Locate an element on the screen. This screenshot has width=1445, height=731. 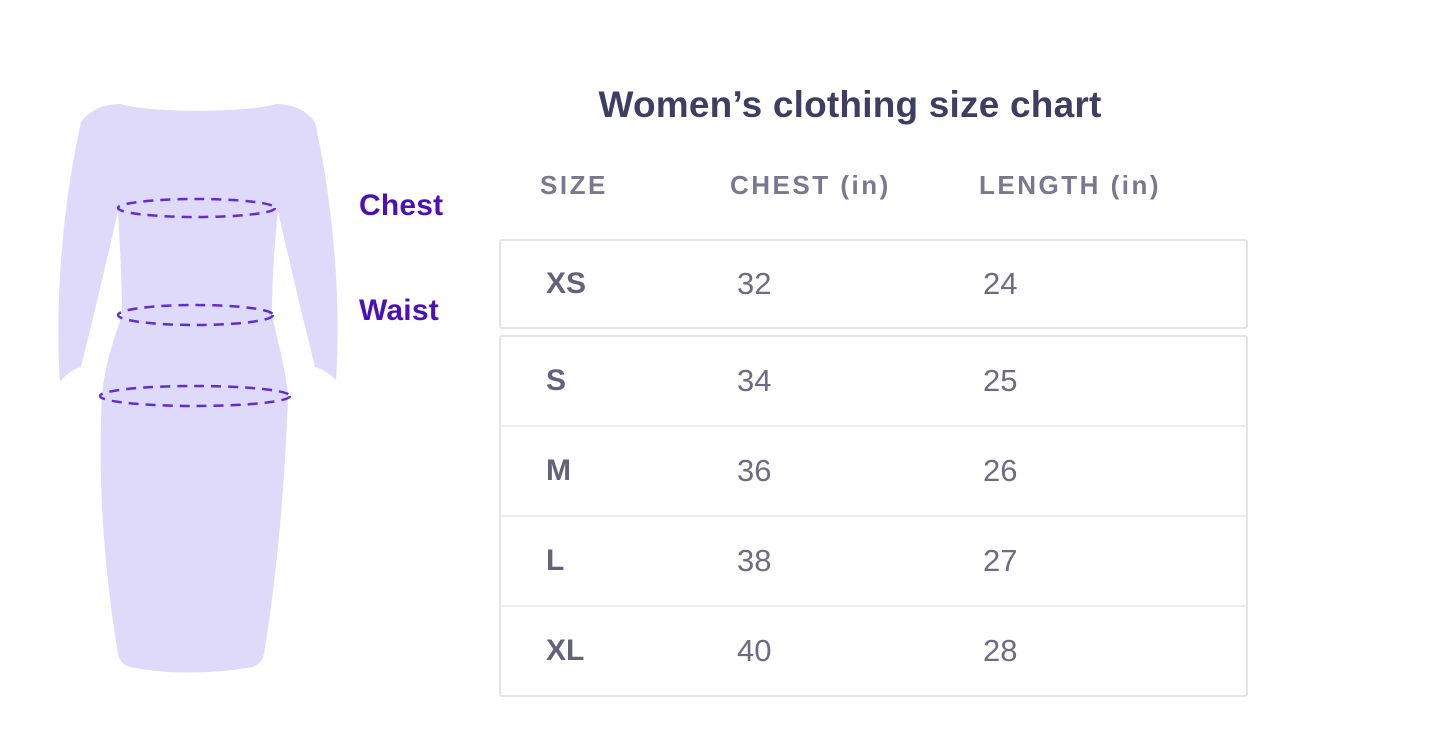
table-row: L 38 27 is located at coordinates (873, 560).